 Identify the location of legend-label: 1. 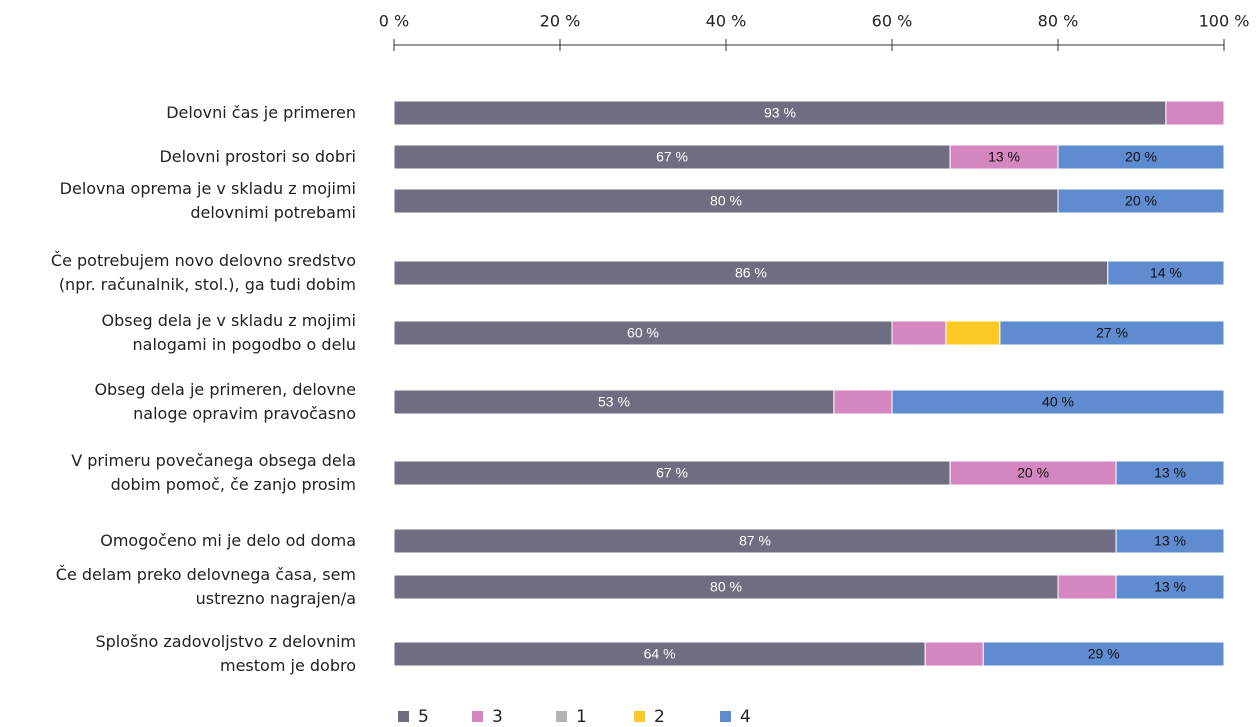
(581, 717).